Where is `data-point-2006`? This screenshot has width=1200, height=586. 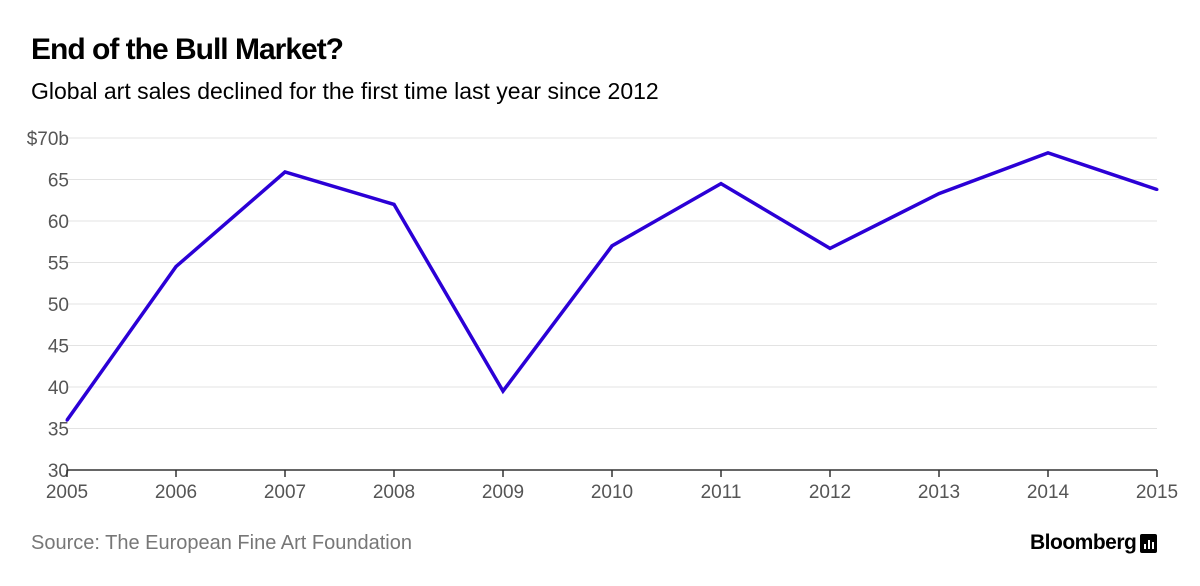
data-point-2006 is located at coordinates (176, 267).